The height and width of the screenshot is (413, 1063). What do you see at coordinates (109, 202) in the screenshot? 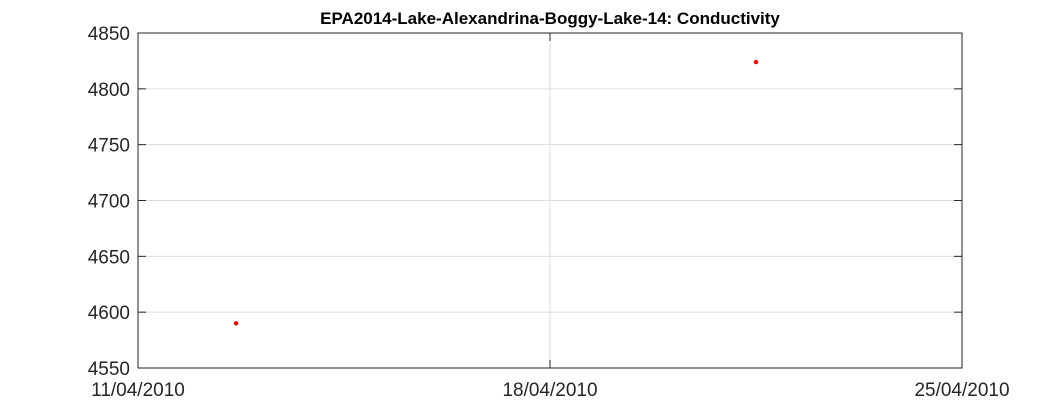
I see `y-tick-label: 4700` at bounding box center [109, 202].